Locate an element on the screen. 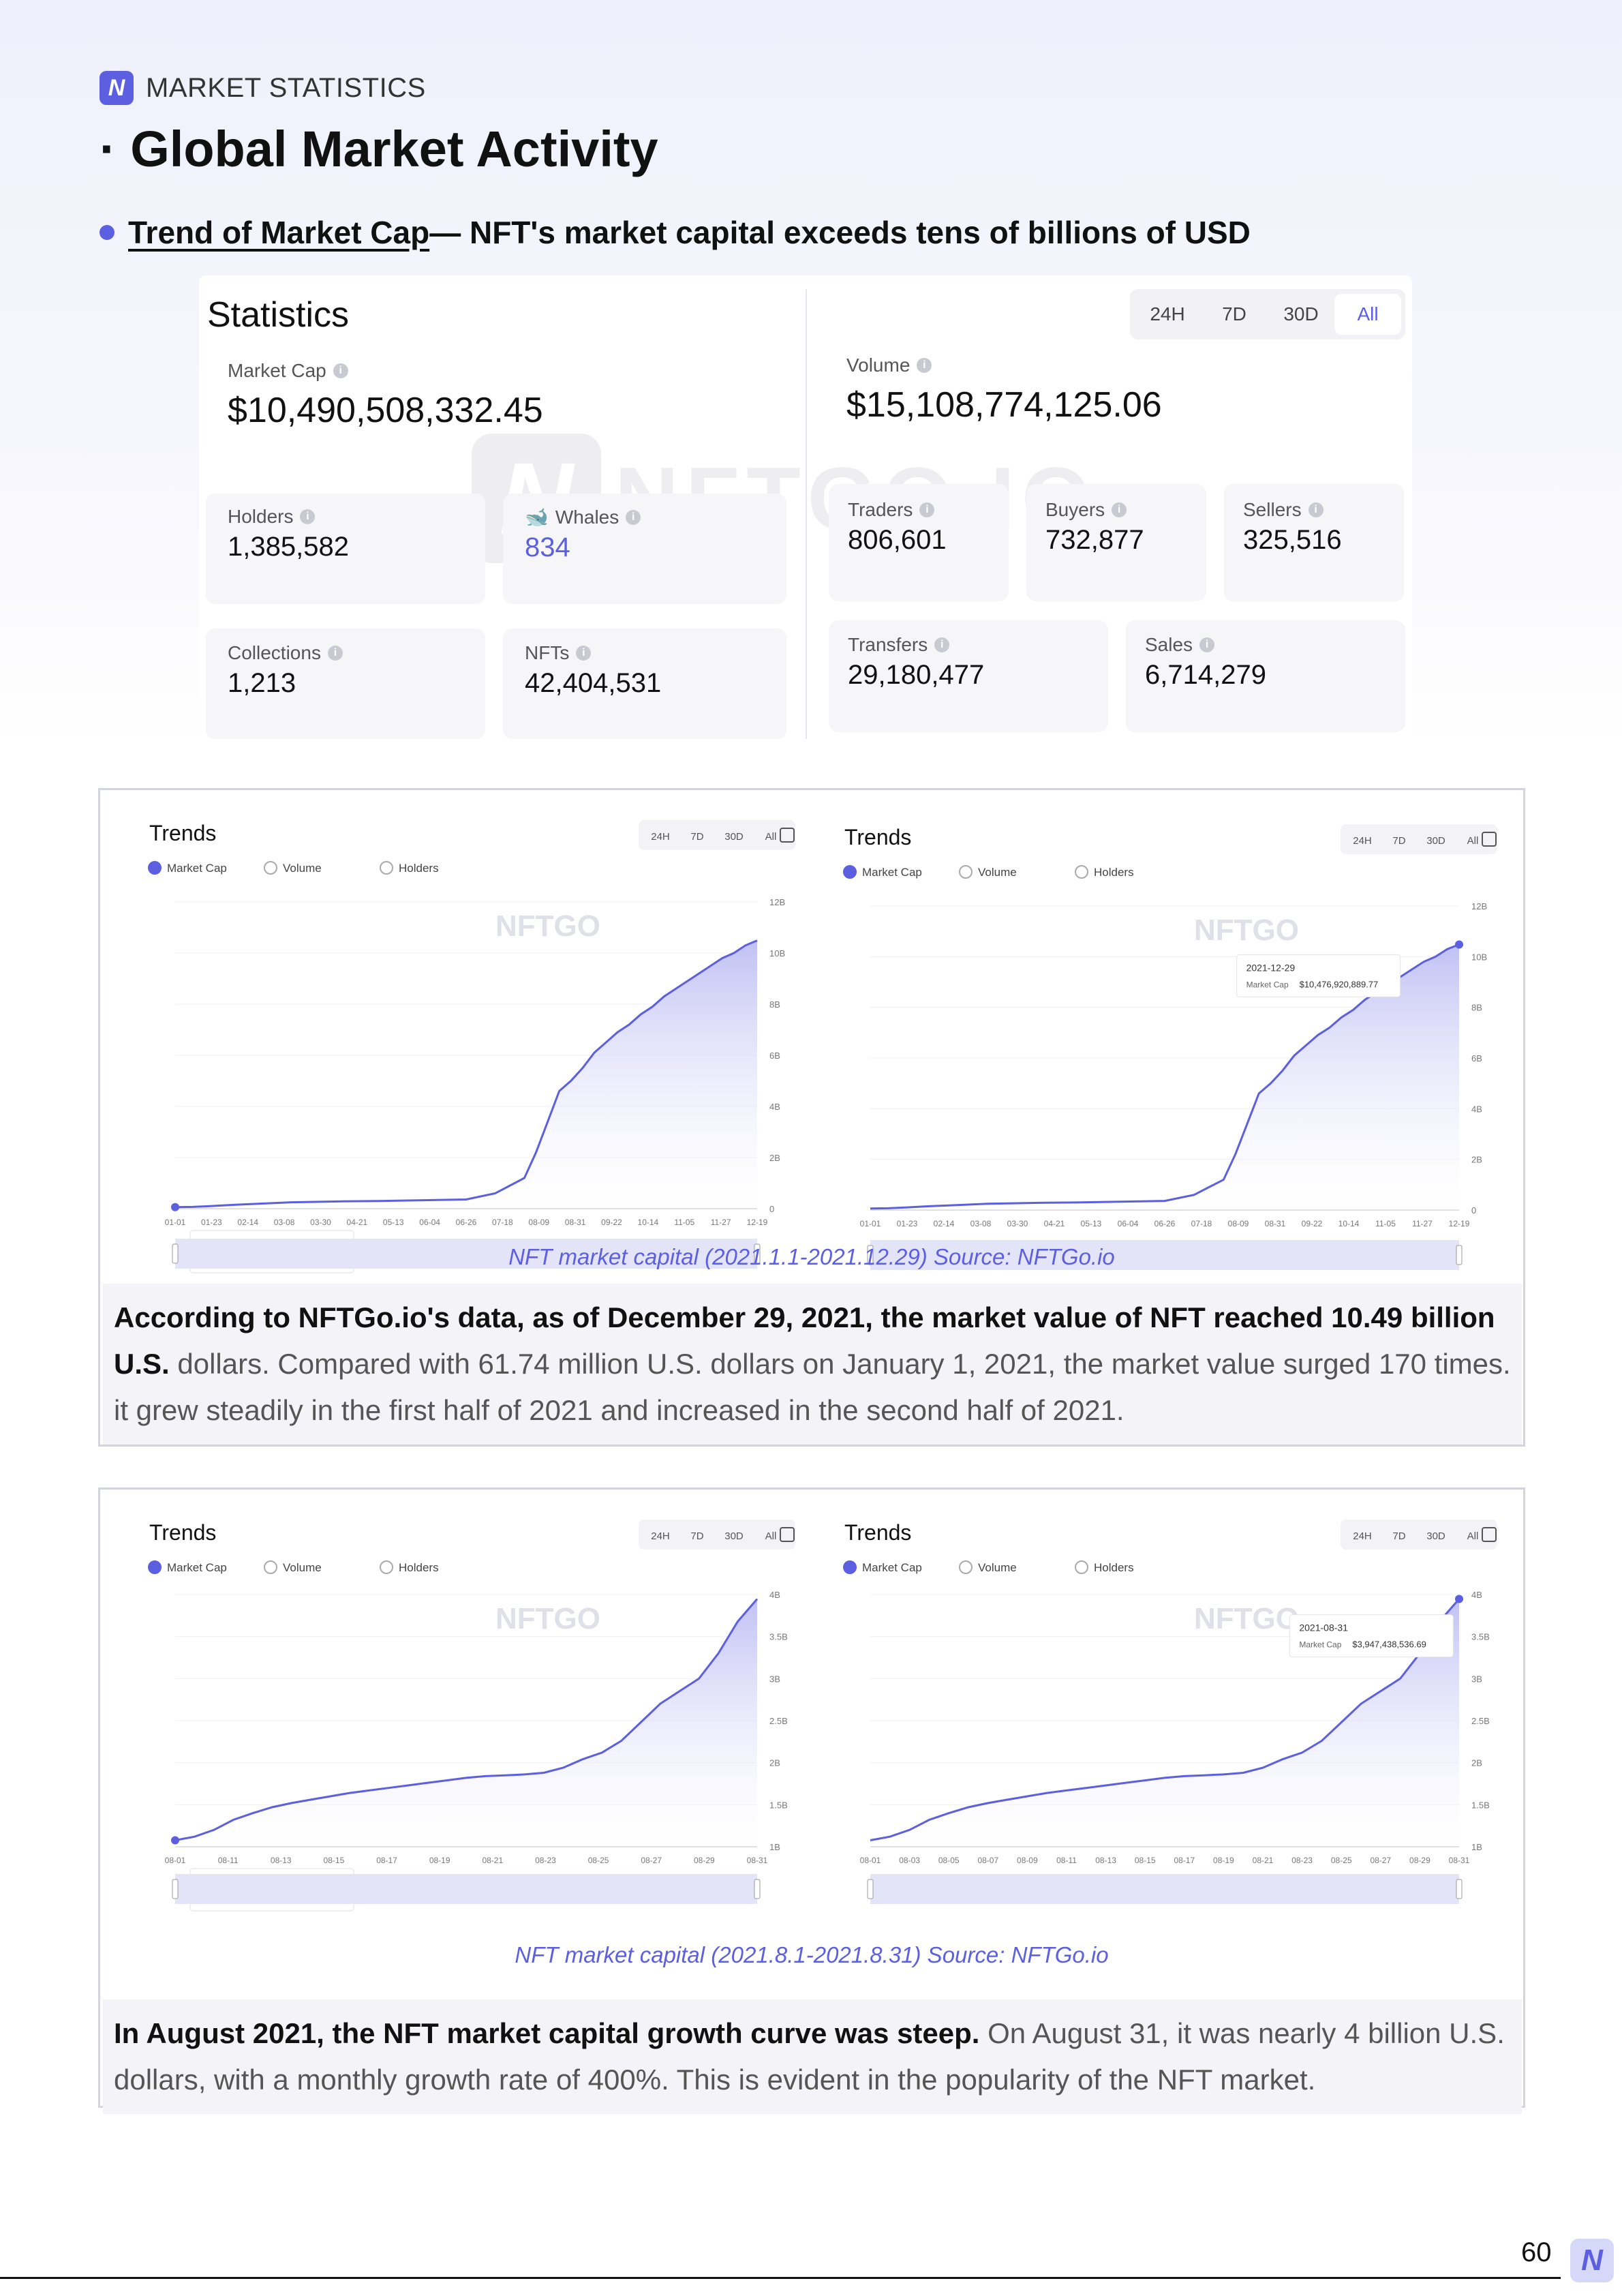 The width and height of the screenshot is (1622, 2296). buyers-label: Buyers is located at coordinates (1075, 510).